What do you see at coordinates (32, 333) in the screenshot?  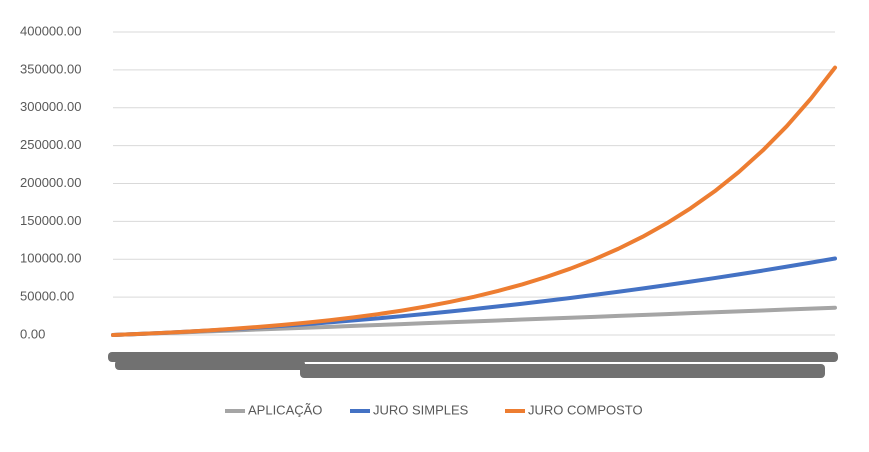 I see `y-tick-label: 0.00` at bounding box center [32, 333].